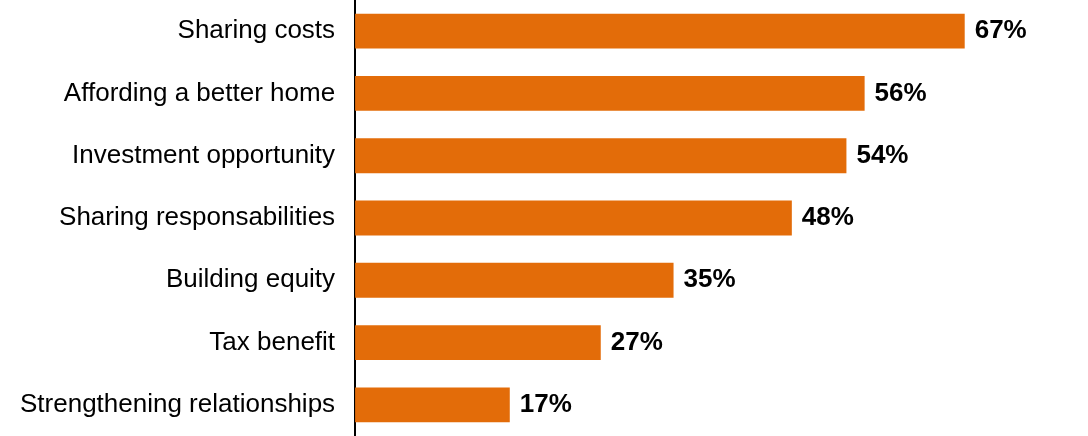  Describe the element at coordinates (827, 216) in the screenshot. I see `data-label: 48%` at that location.